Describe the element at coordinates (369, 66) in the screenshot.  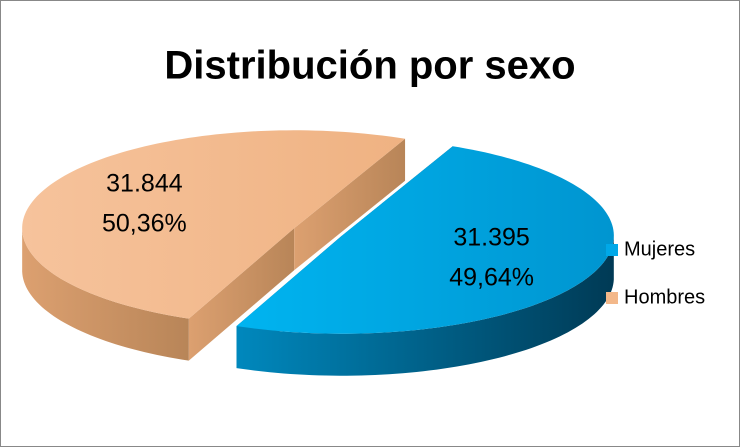
I see `chart-title: Distribución por sexo` at that location.